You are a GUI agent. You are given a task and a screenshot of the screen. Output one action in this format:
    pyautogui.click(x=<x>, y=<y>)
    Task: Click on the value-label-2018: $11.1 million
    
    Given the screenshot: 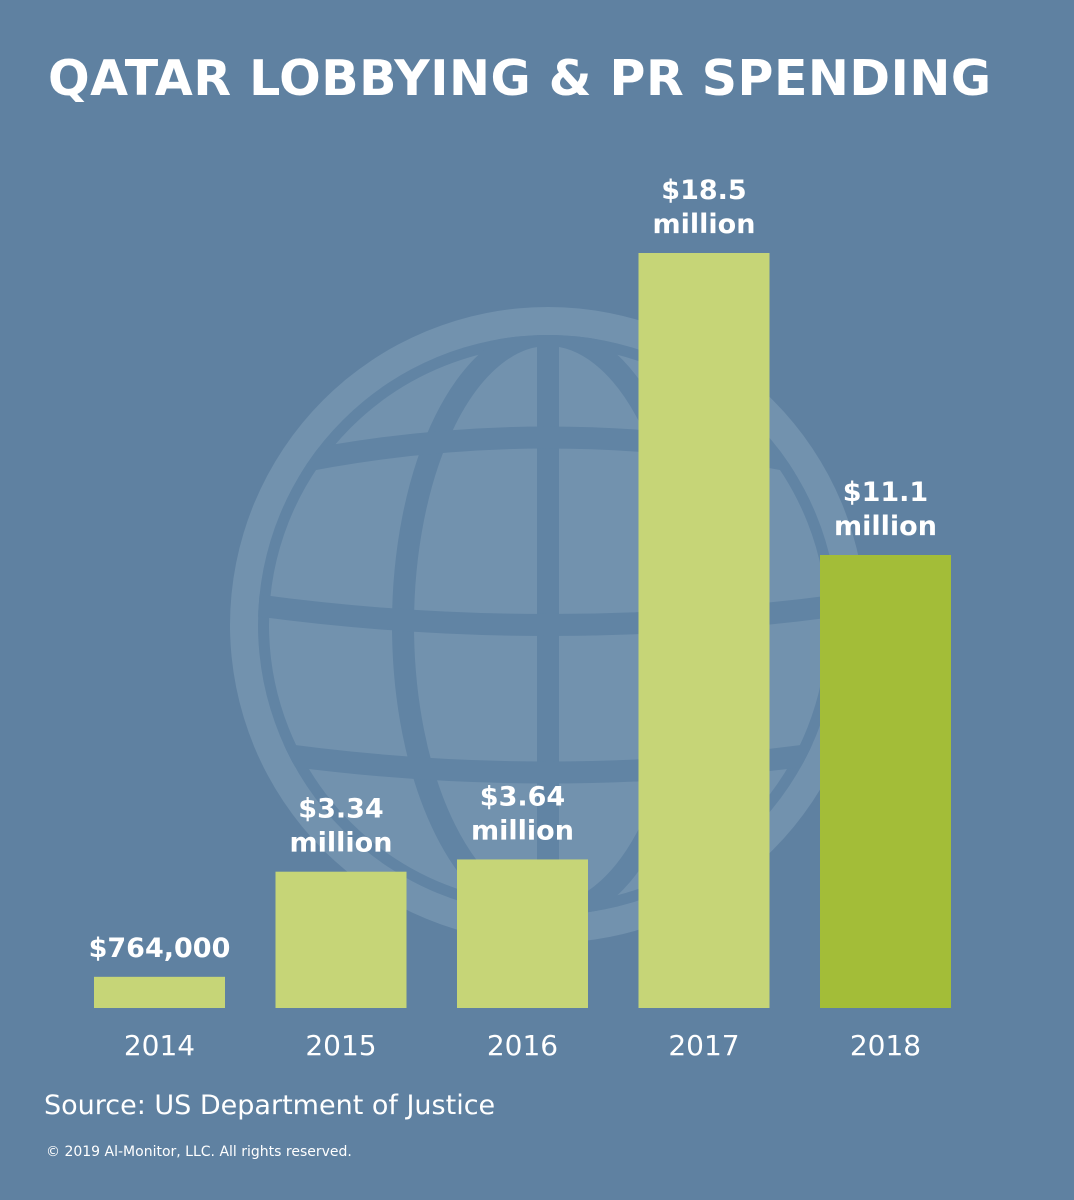 What is the action you would take?
    pyautogui.click(x=885, y=509)
    